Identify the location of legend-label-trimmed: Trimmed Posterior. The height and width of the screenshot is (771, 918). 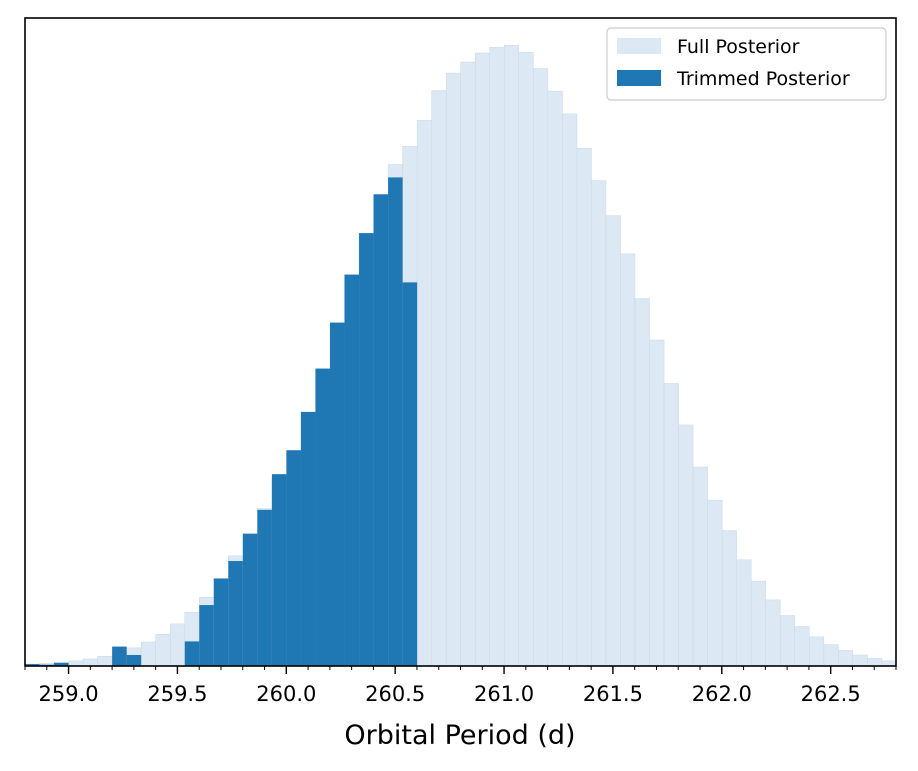
(763, 79).